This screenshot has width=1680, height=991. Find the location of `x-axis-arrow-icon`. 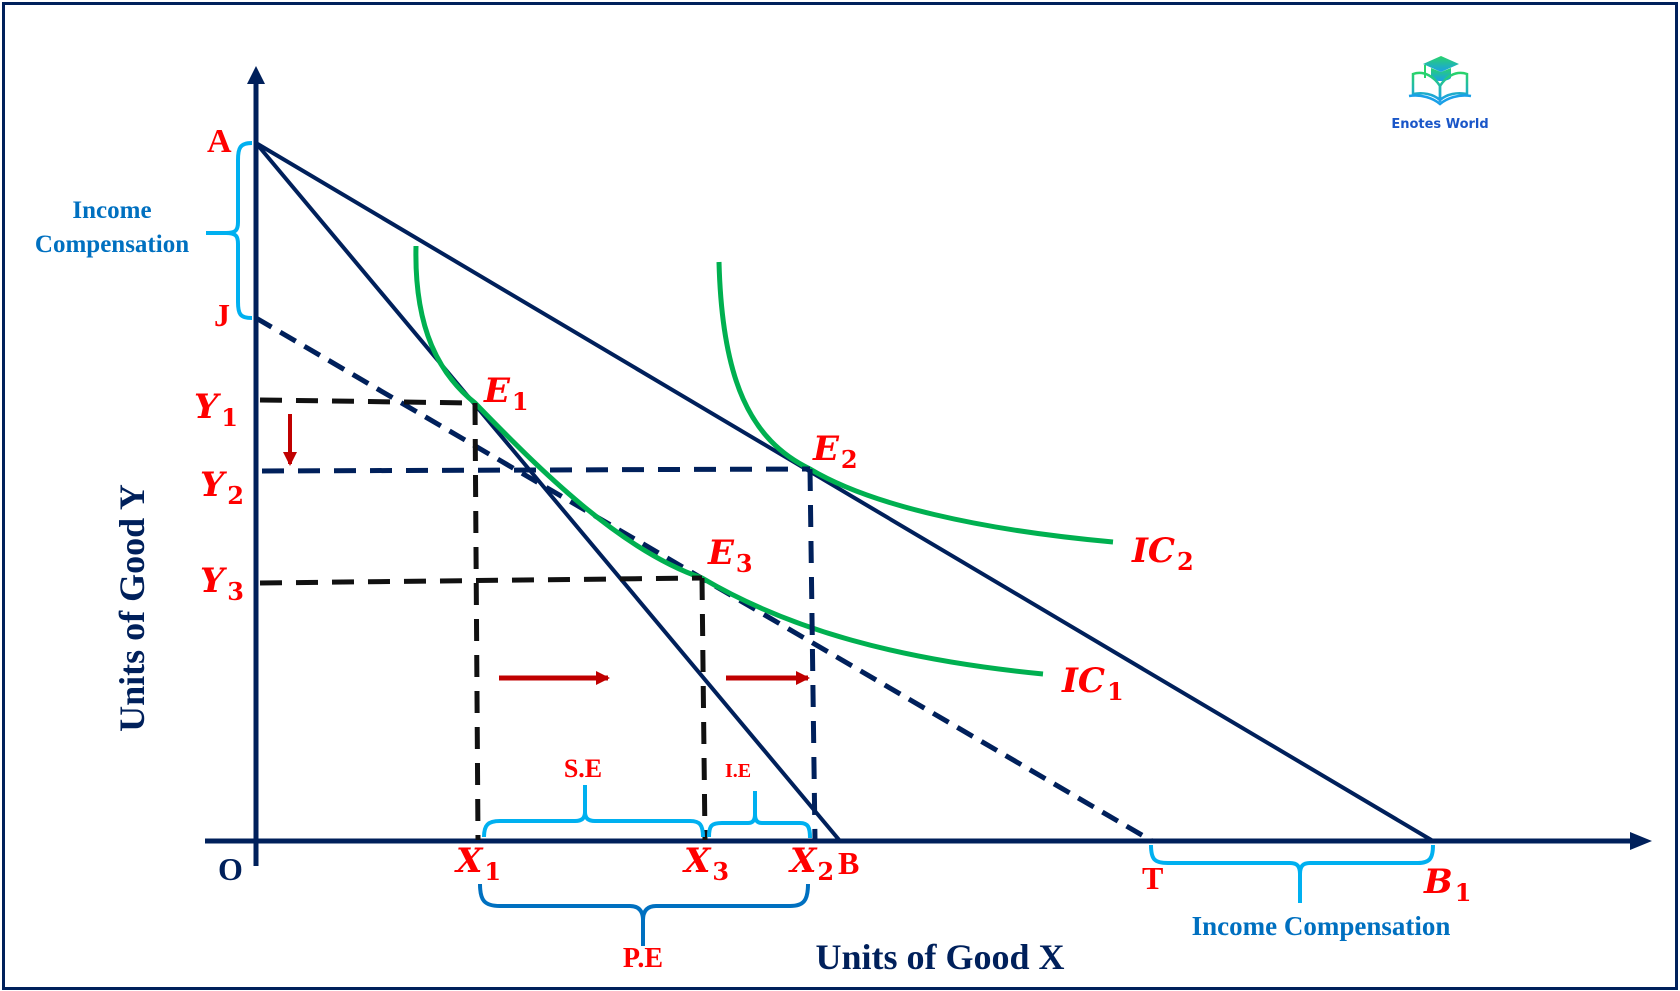

x-axis-arrow-icon is located at coordinates (1641, 841).